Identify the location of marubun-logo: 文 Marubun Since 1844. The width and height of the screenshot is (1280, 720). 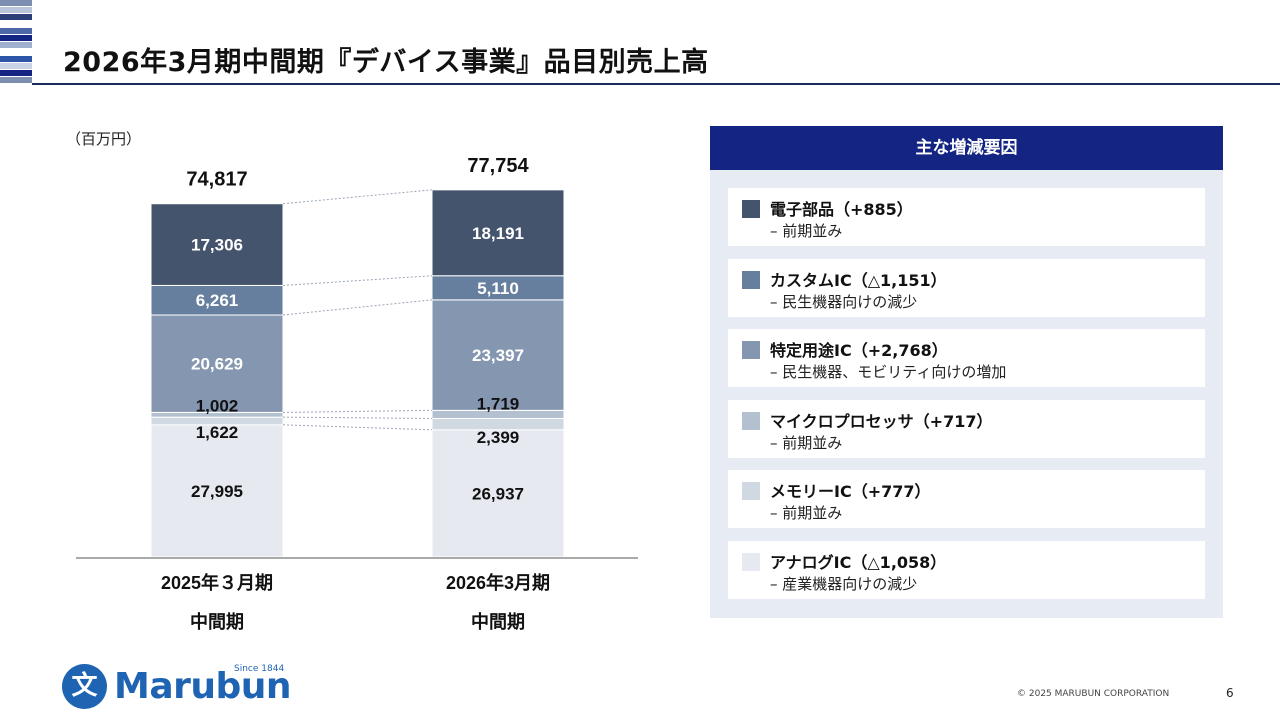
(177, 687).